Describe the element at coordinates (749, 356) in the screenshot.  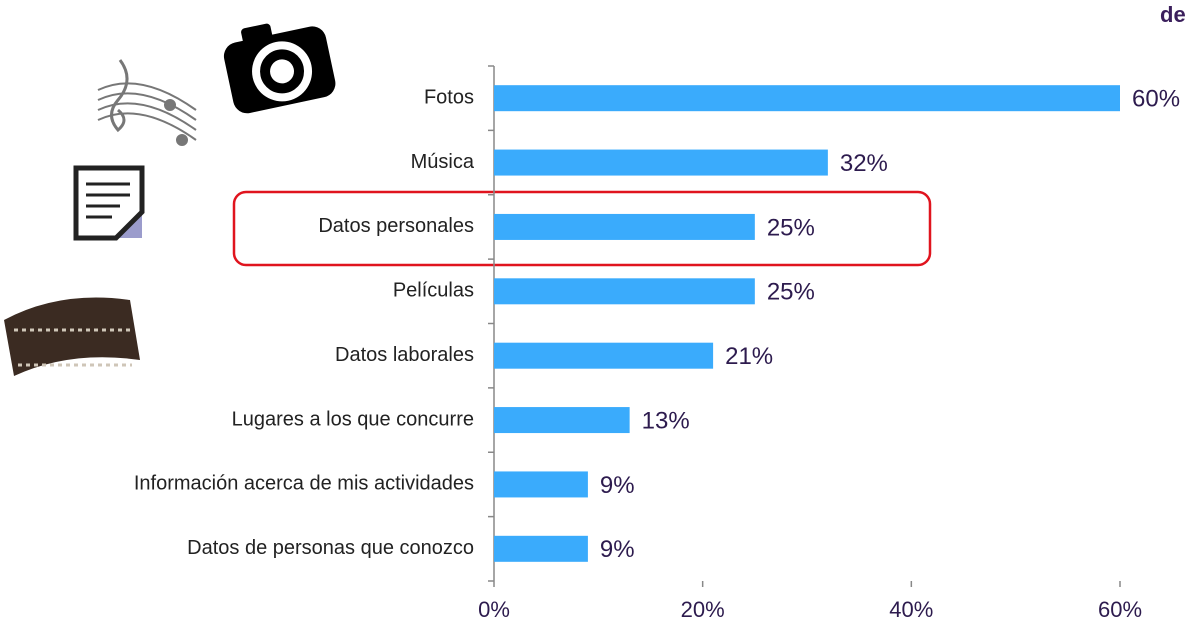
I see `value-label: 21%` at that location.